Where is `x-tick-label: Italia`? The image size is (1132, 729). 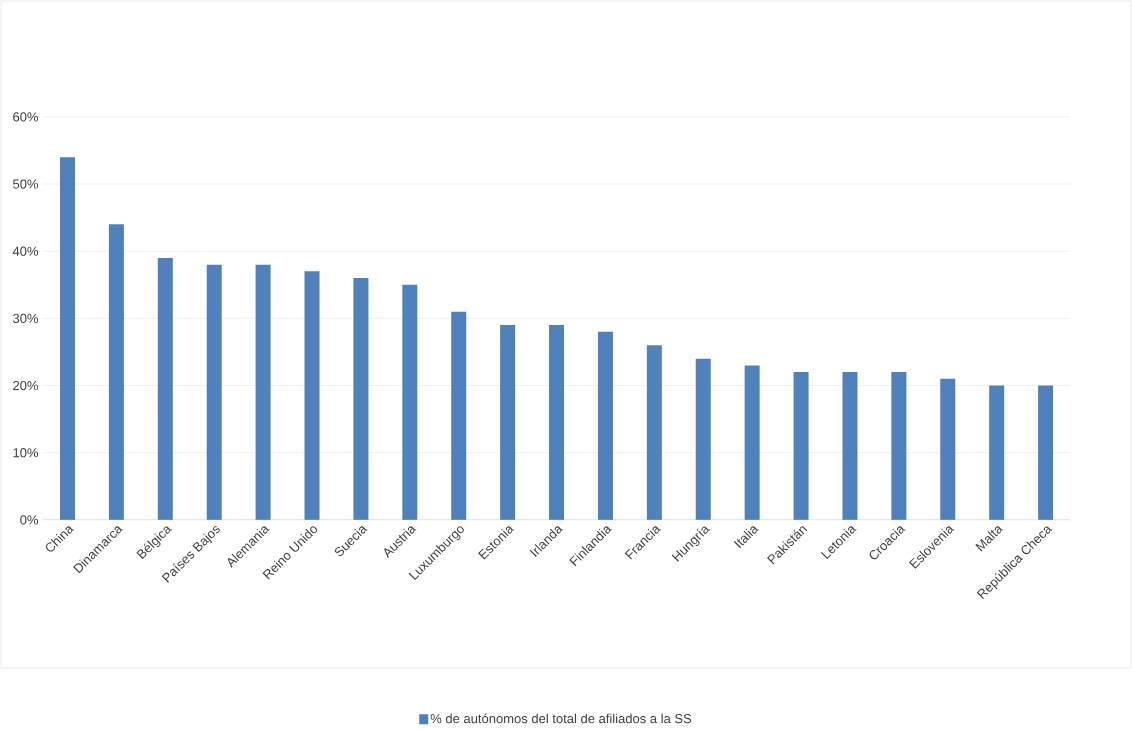
x-tick-label: Italia is located at coordinates (746, 537).